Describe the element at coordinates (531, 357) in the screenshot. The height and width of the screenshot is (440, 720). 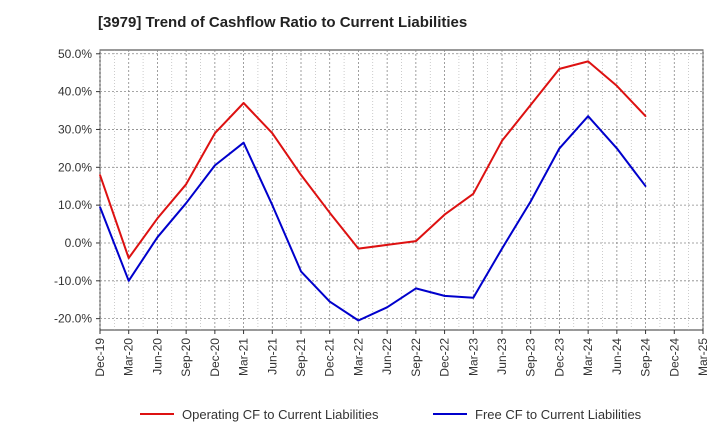
I see `x-tick-label: Sep-23` at that location.